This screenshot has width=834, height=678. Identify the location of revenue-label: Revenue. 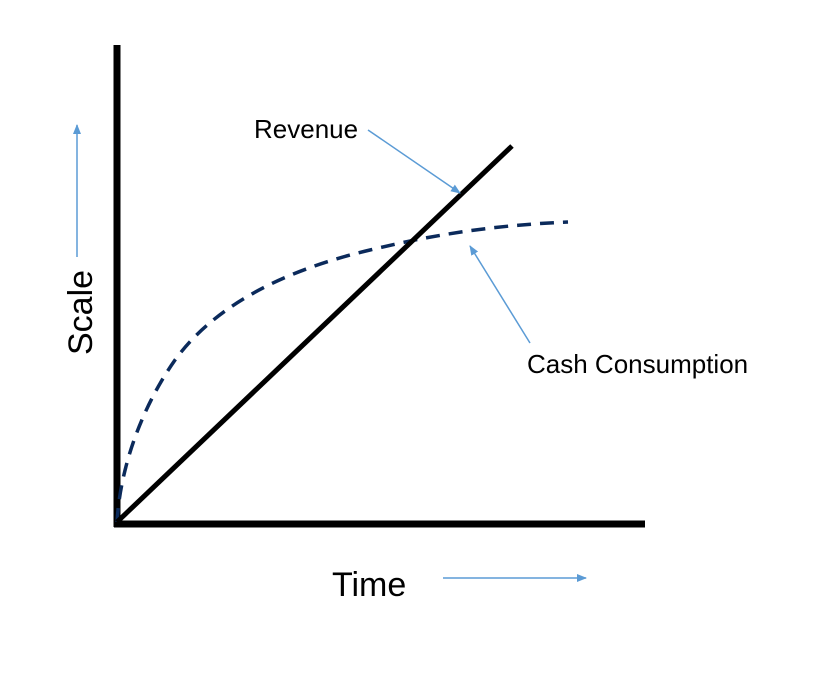
(306, 129).